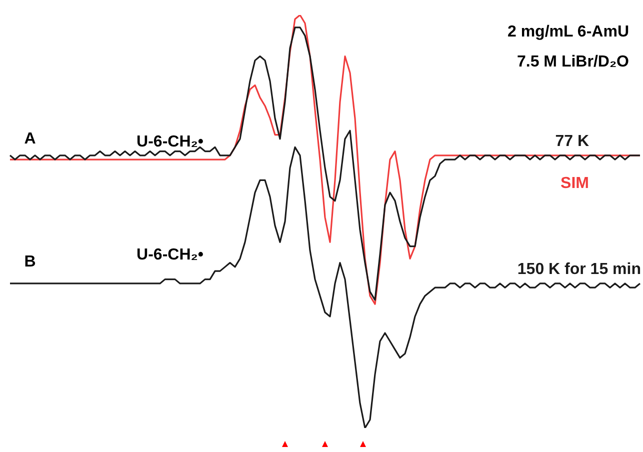  What do you see at coordinates (30, 261) in the screenshot?
I see `annotation: B` at bounding box center [30, 261].